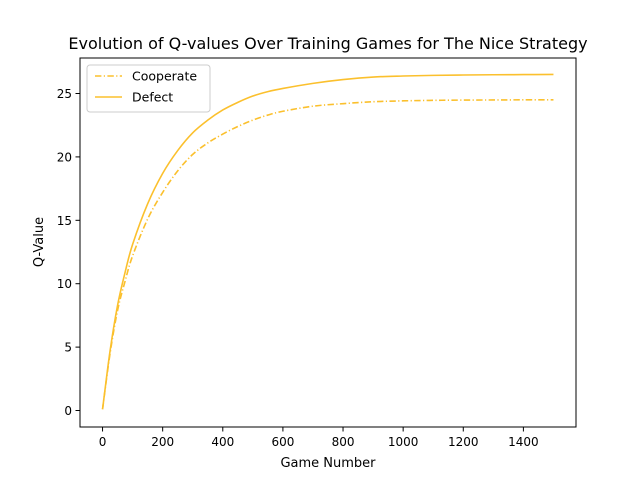 The image size is (640, 480). What do you see at coordinates (39, 242) in the screenshot?
I see `y-axis-label: Q-Value` at bounding box center [39, 242].